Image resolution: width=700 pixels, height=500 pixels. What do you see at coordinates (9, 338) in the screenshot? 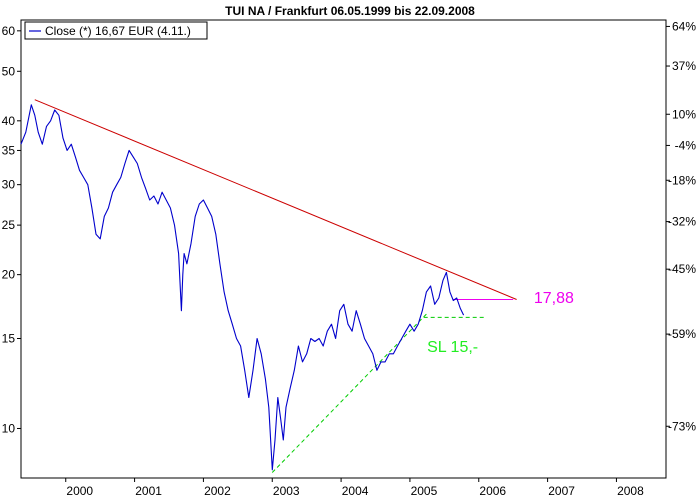
I see `y-tick-label-left-7: 15` at bounding box center [9, 338].